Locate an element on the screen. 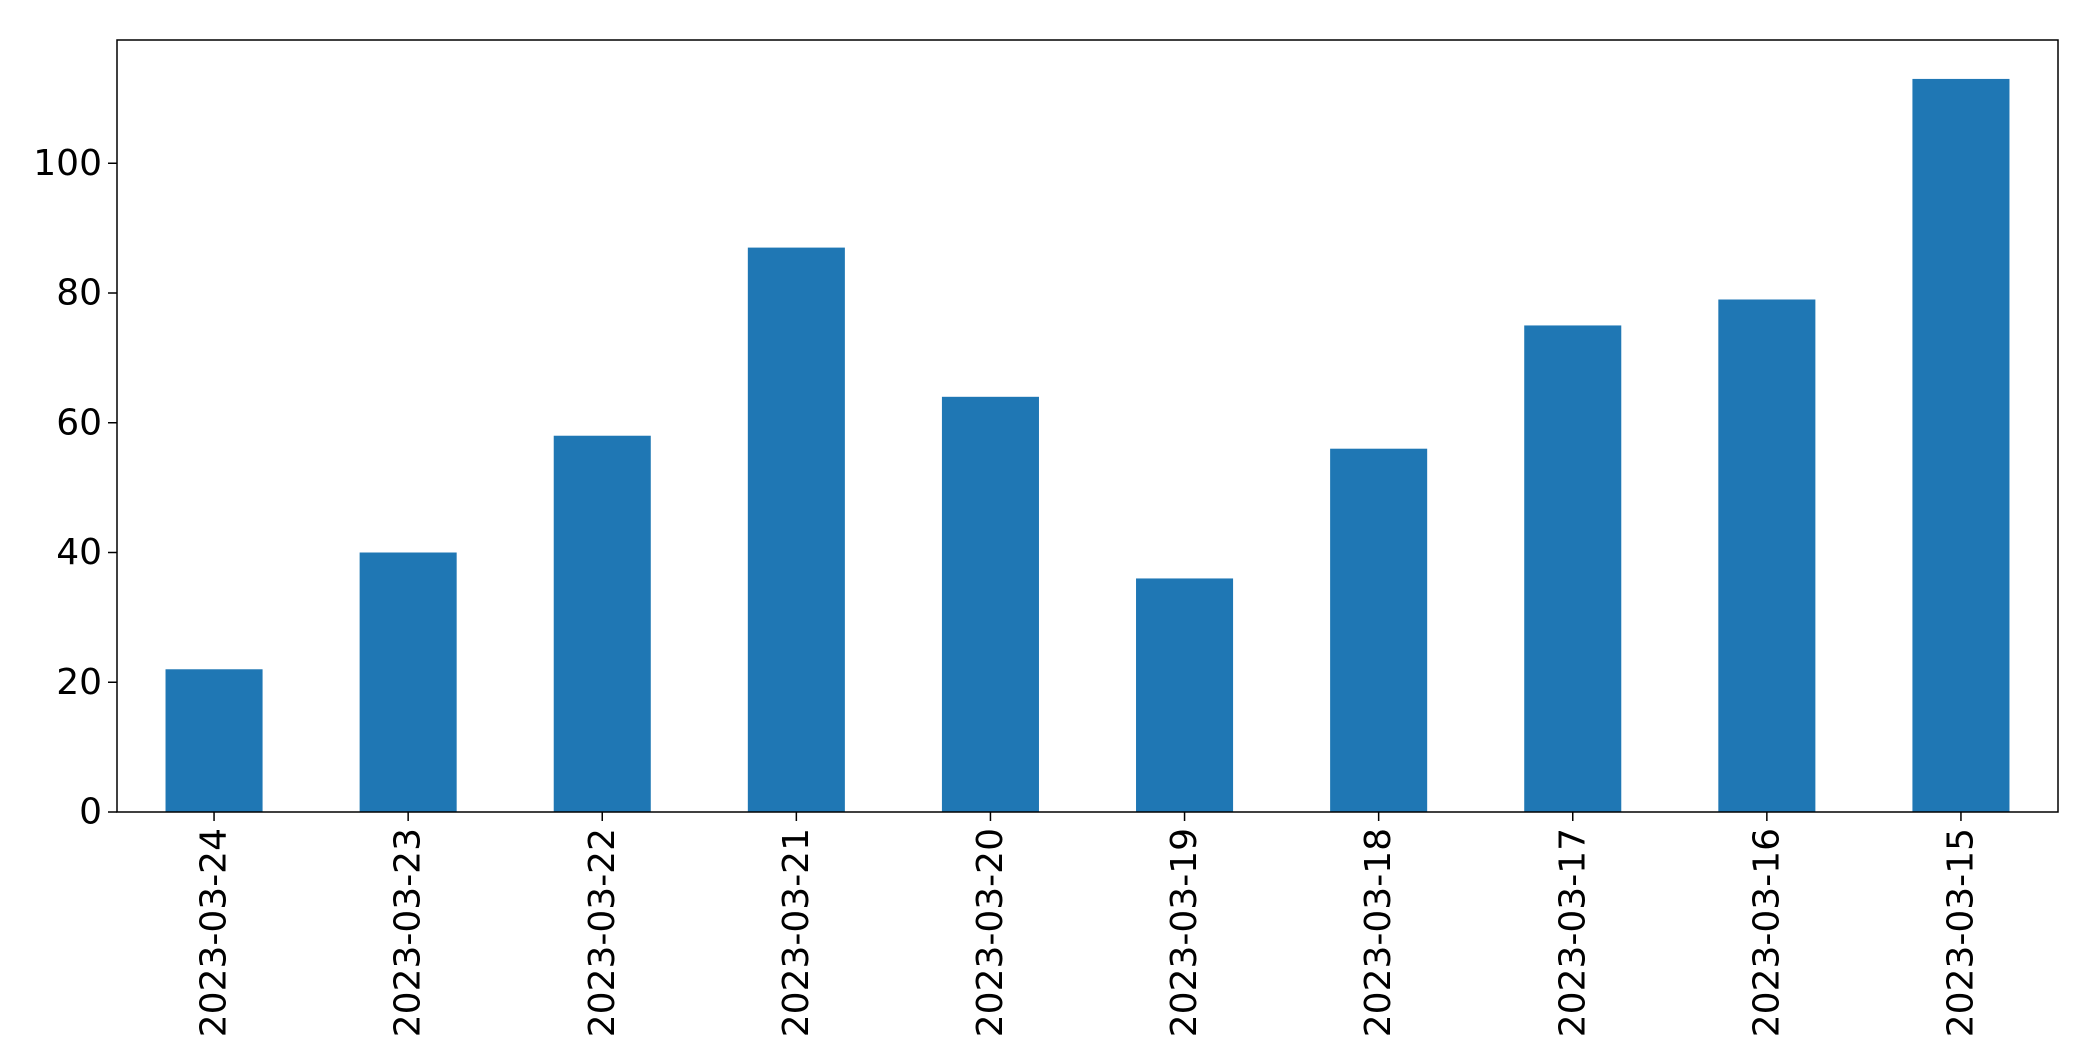 This screenshot has width=2093, height=1061. x-tick-label-2023-03-22: 2023-03-22 is located at coordinates (602, 932).